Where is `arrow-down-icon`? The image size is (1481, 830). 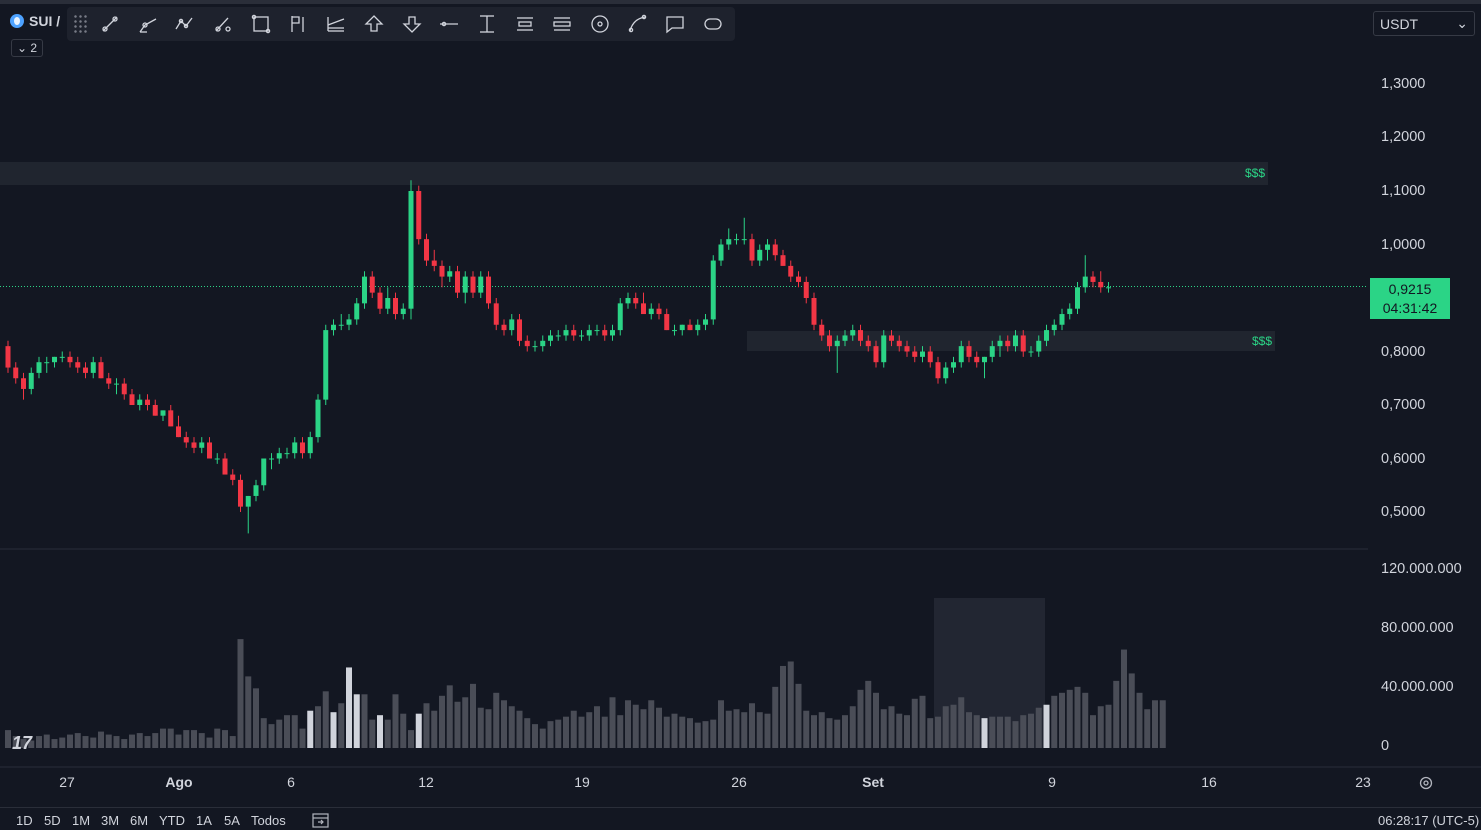
arrow-down-icon is located at coordinates (412, 24).